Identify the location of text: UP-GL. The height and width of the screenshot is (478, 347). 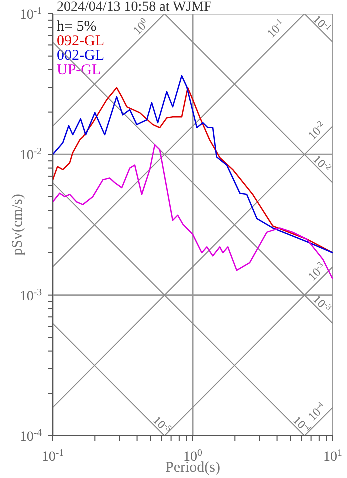
(79, 70).